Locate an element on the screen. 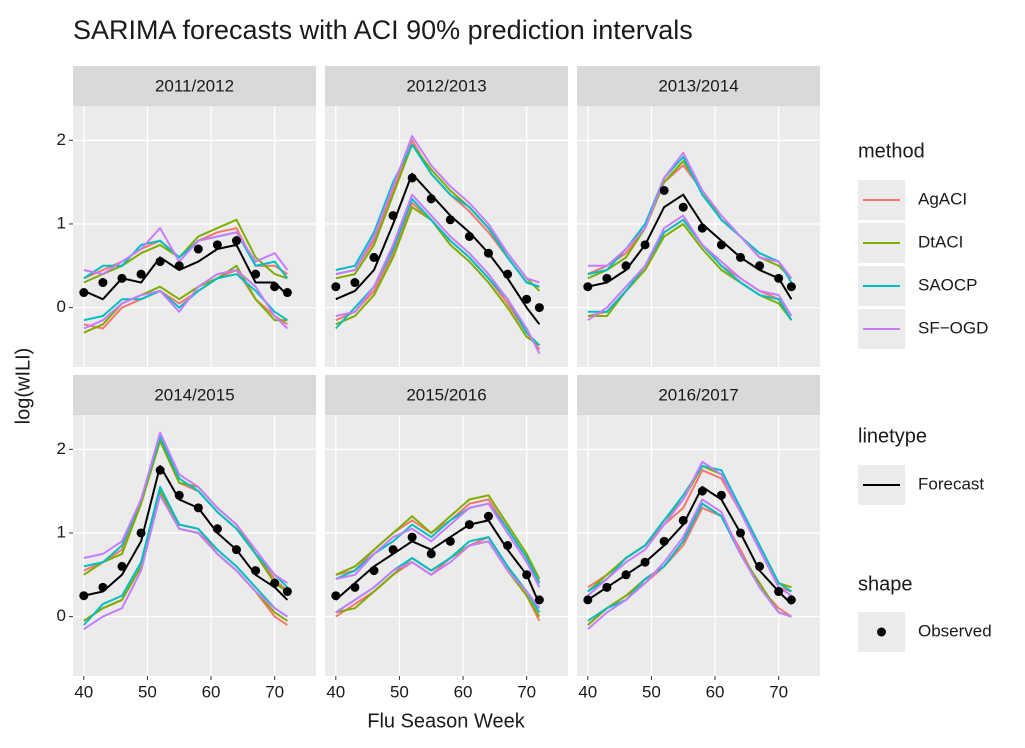  legend-swatch is located at coordinates (881, 632).